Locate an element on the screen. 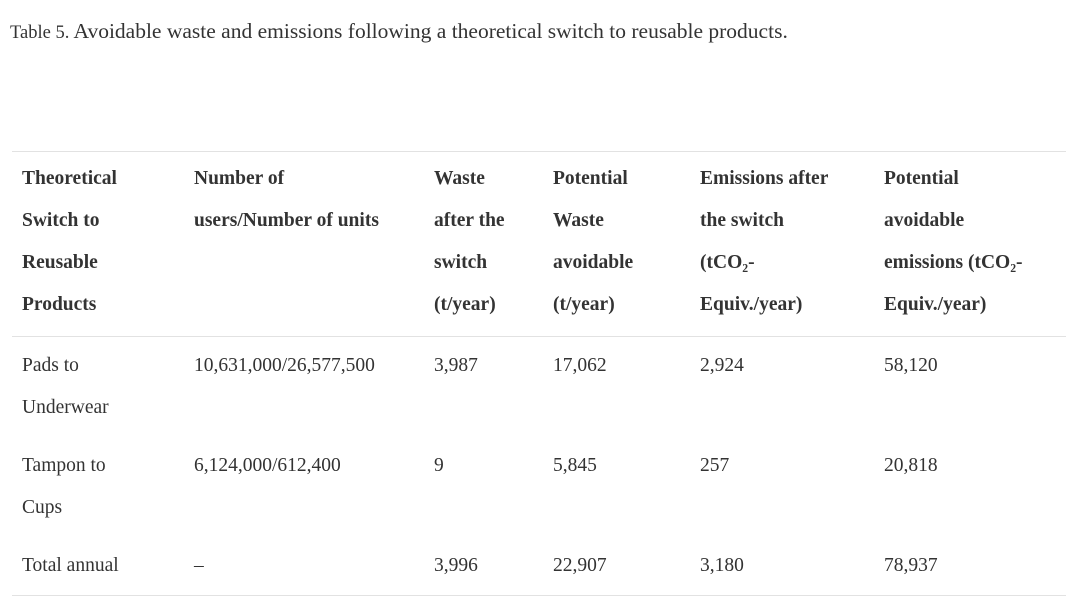 The image size is (1080, 600). table-cell: 20,818 is located at coordinates (911, 465).